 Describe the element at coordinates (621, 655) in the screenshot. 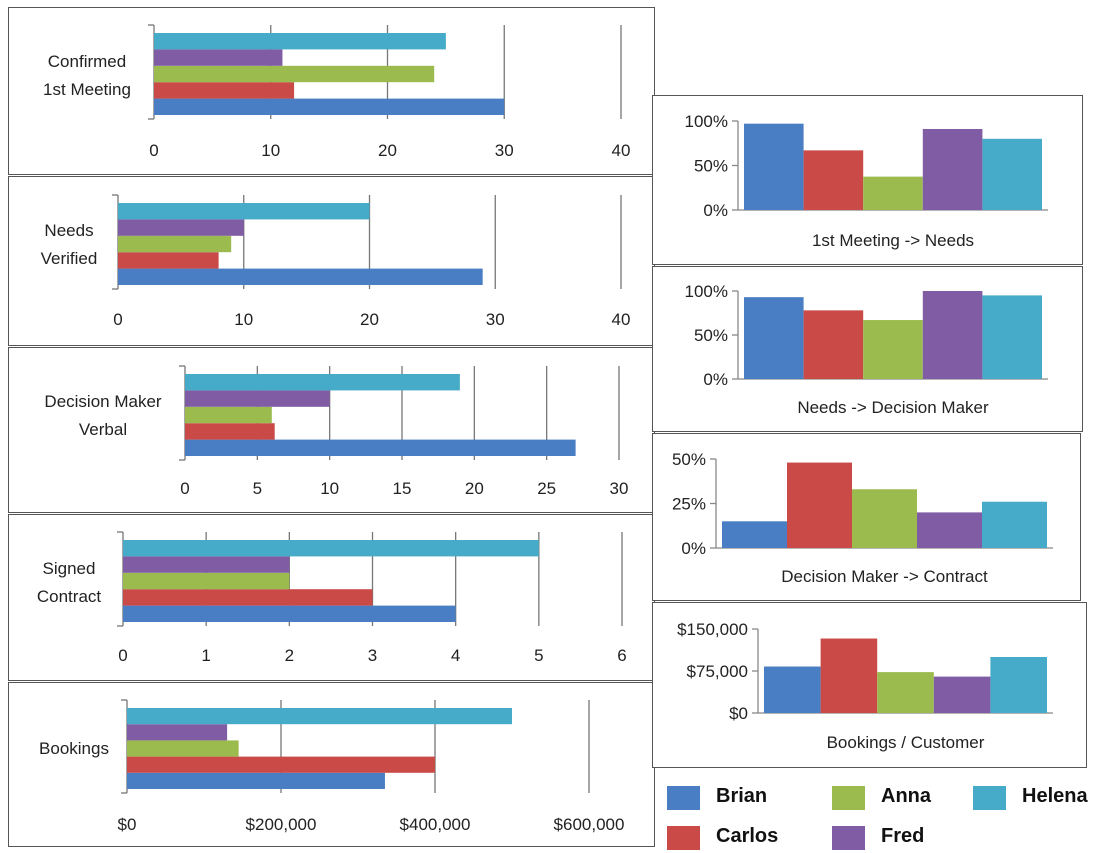

I see `x-tick-label: 6` at that location.